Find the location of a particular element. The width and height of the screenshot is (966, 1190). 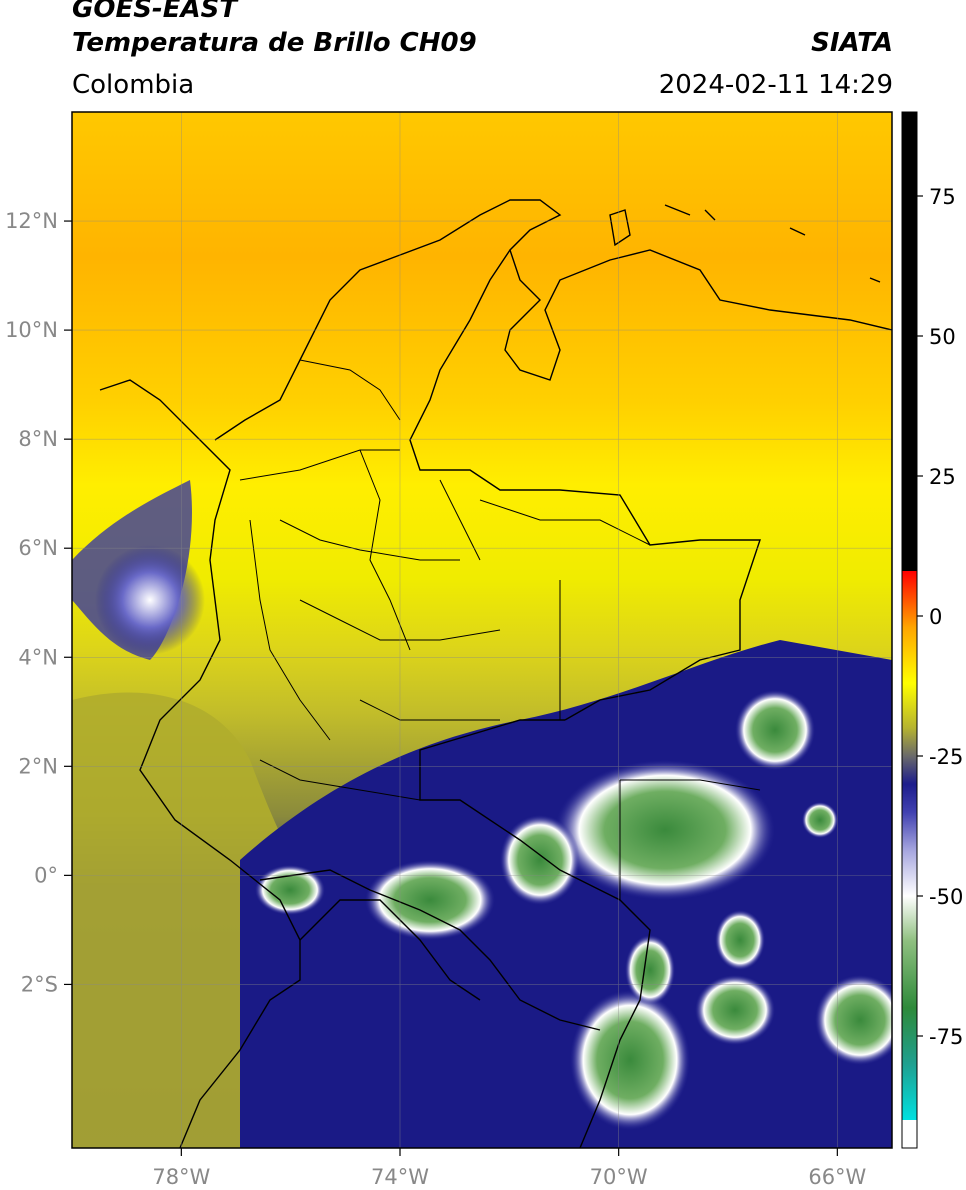

caribbean-coast is located at coordinates (553, 320).